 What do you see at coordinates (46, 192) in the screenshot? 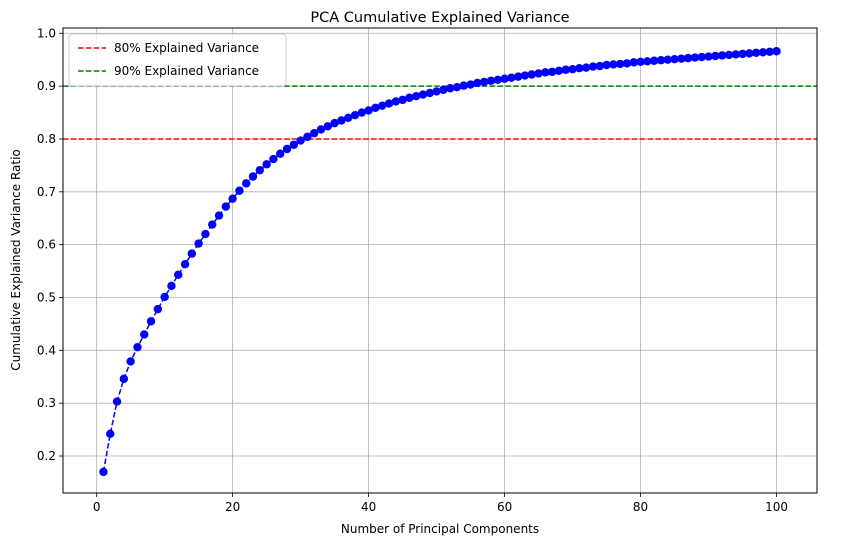
I see `y-tick-label: 0.7` at bounding box center [46, 192].